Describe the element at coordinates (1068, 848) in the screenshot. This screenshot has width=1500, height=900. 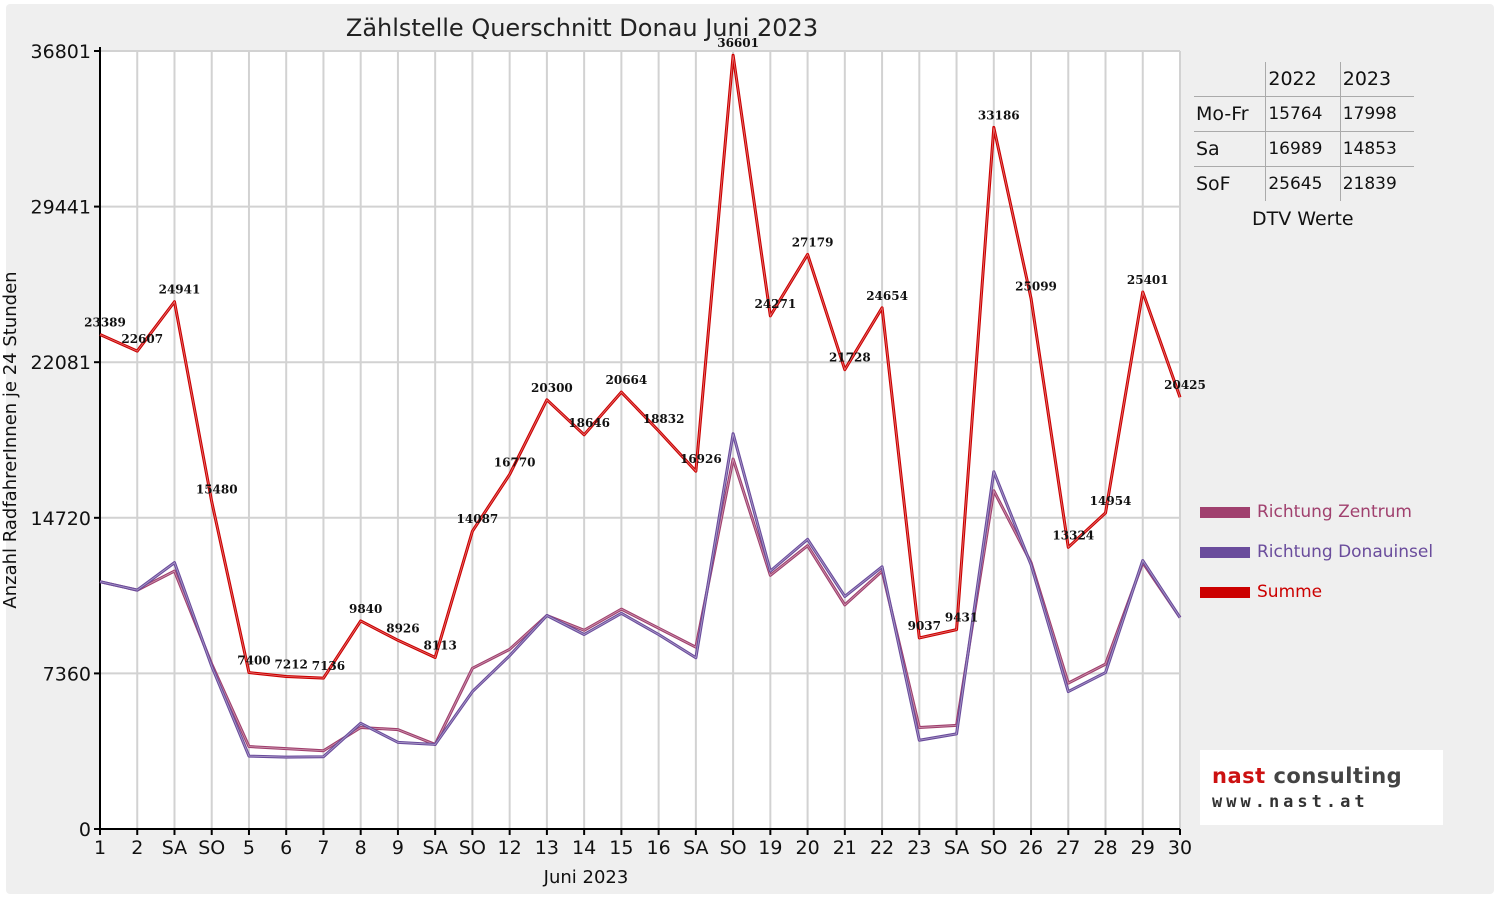
I see `x-tick-label: 27` at that location.